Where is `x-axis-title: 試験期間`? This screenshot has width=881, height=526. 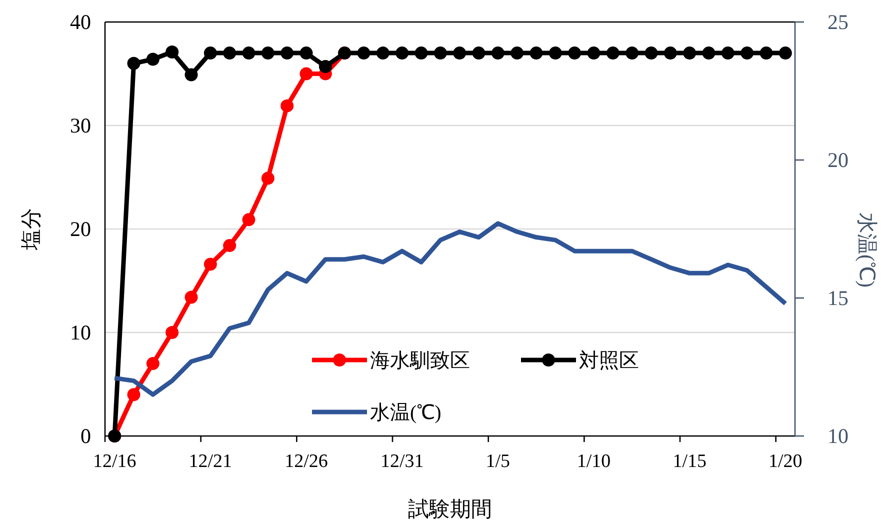 x-axis-title: 試験期間 is located at coordinates (450, 509).